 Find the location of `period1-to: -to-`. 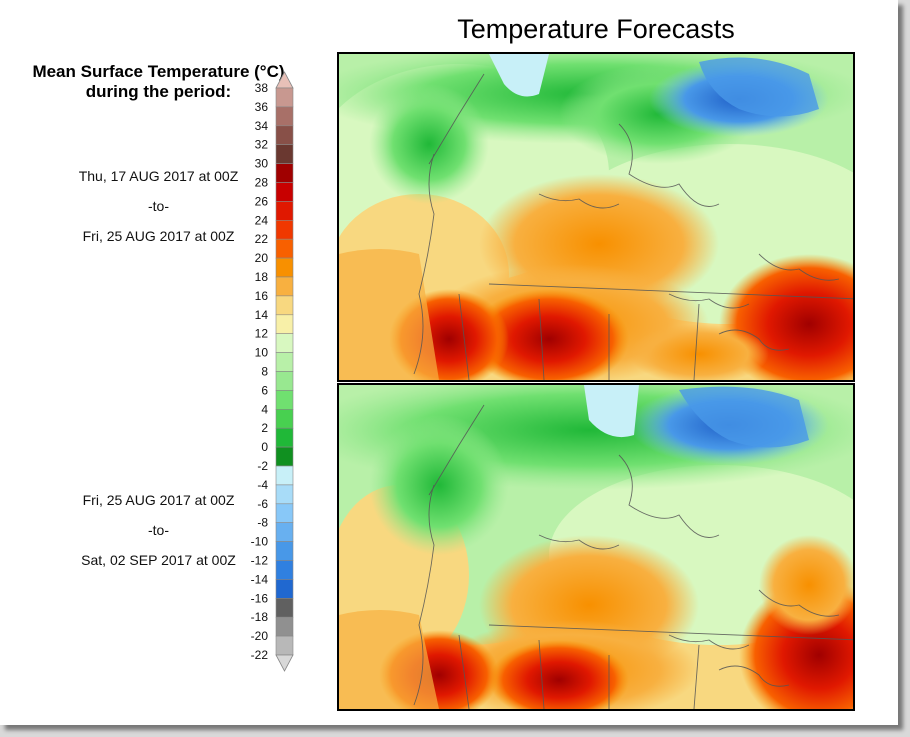

period1-to: -to- is located at coordinates (158, 206).